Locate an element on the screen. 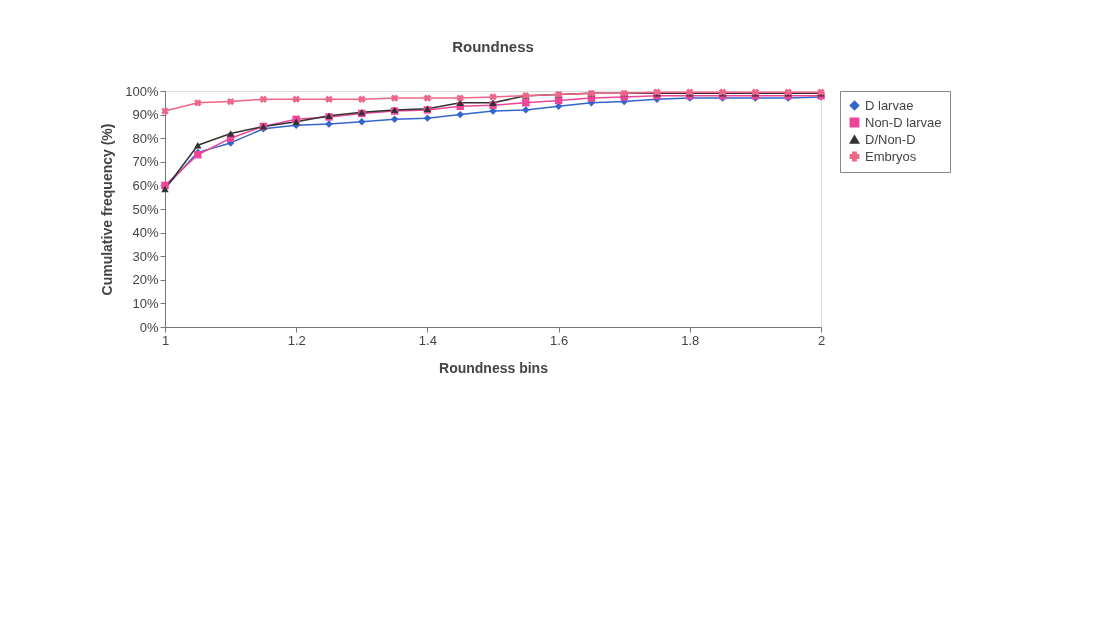 The image size is (1094, 641). y-tick-label: 100% is located at coordinates (142, 91).